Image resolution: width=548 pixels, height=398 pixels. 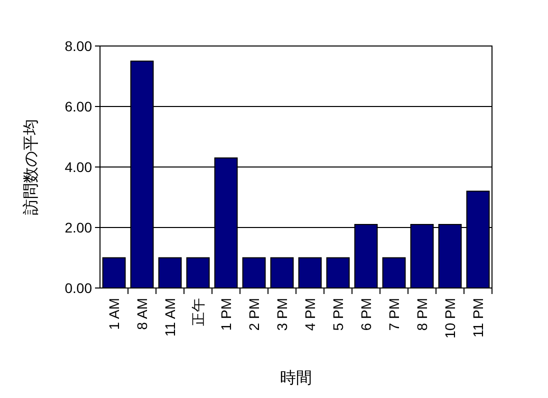 What do you see at coordinates (78, 106) in the screenshot?
I see `y-tick-label: 6.00` at bounding box center [78, 106].